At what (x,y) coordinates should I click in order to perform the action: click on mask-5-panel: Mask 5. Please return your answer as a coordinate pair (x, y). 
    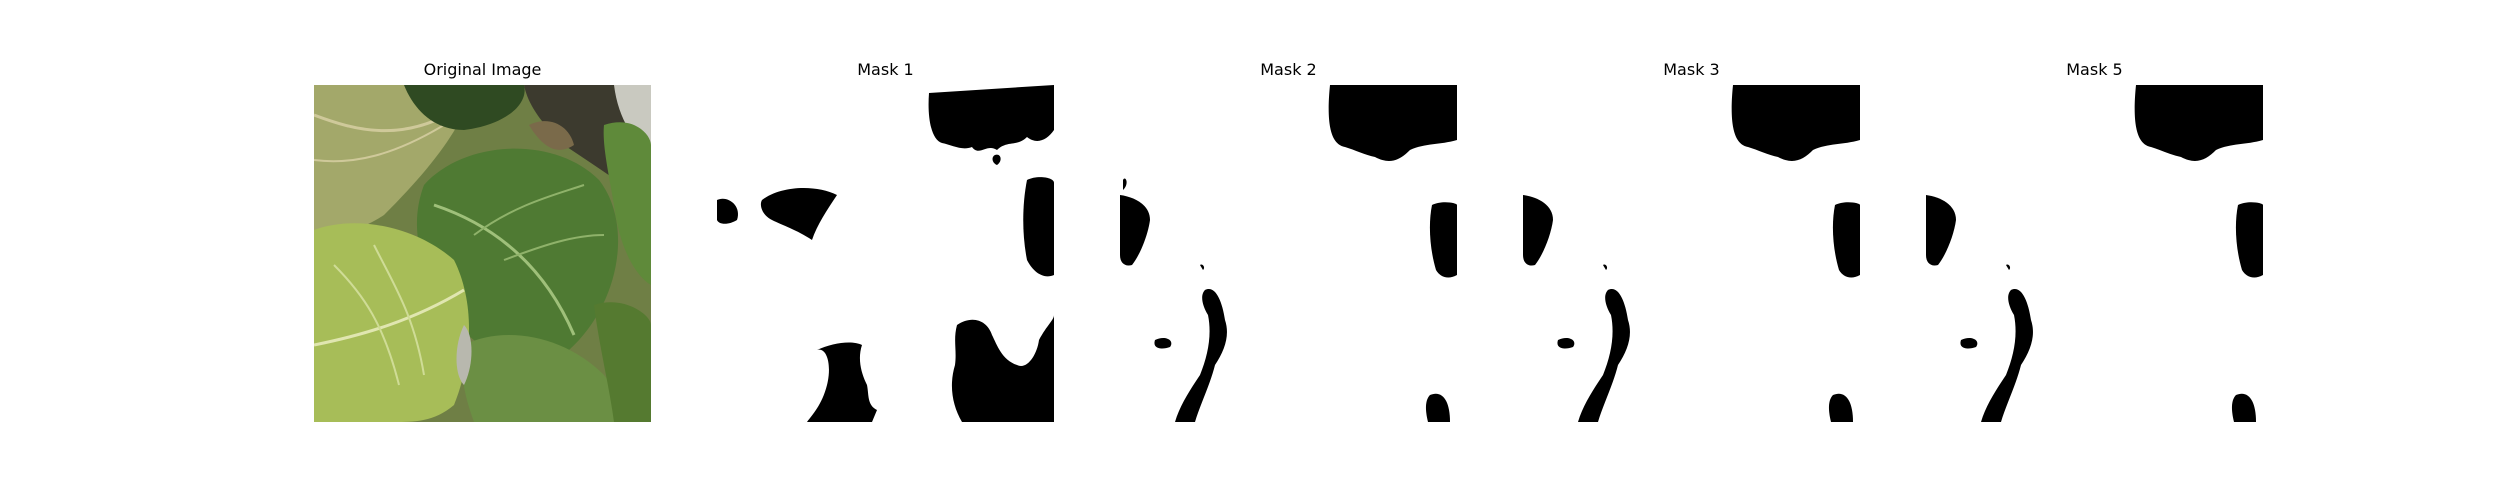
    Looking at the image, I should click on (2094, 250).